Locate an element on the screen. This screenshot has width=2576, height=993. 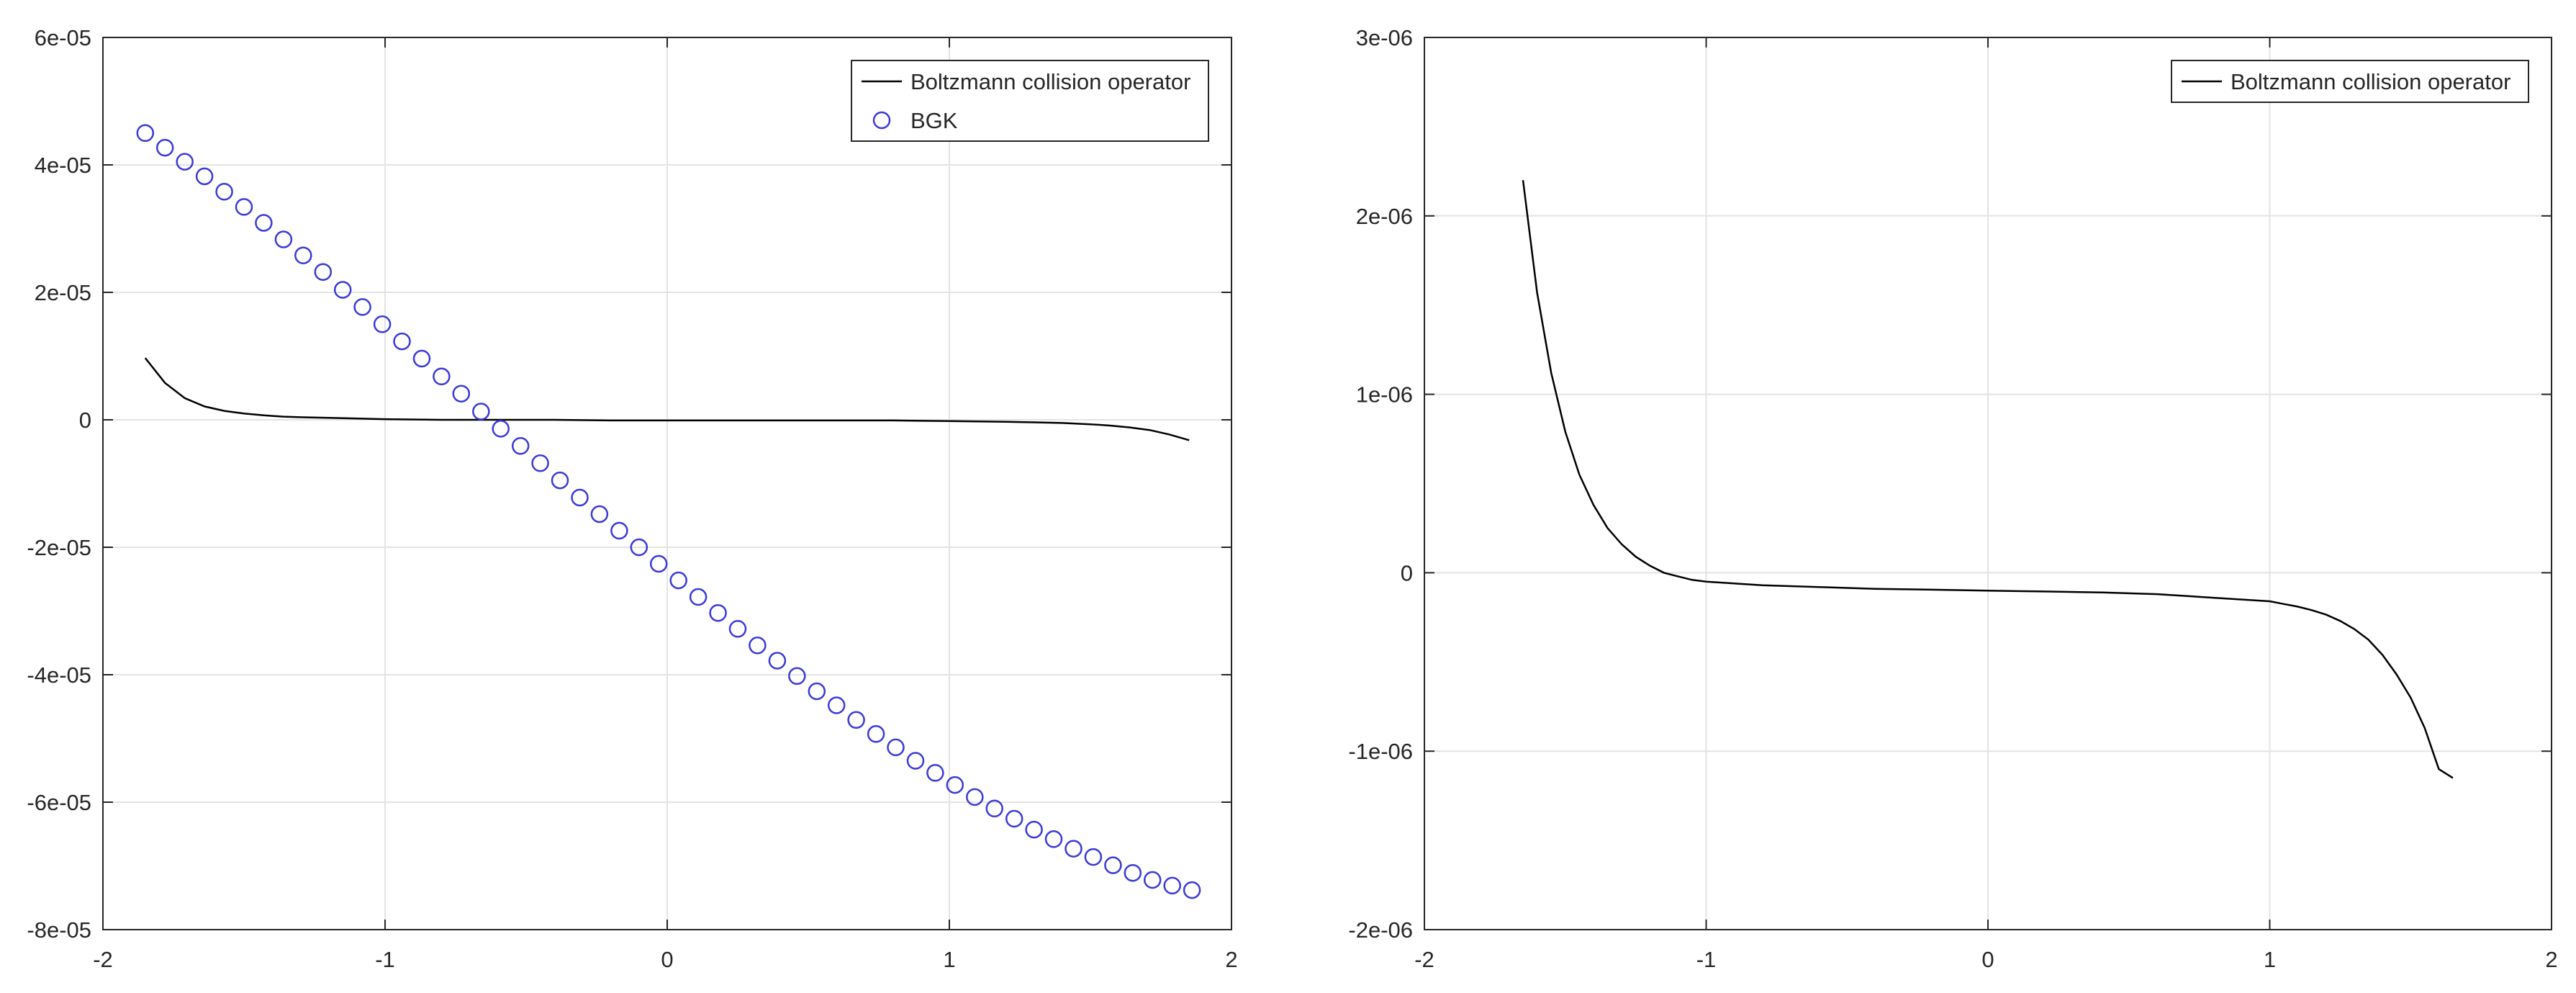
y-tick-label: -2e-05 is located at coordinates (59, 547).